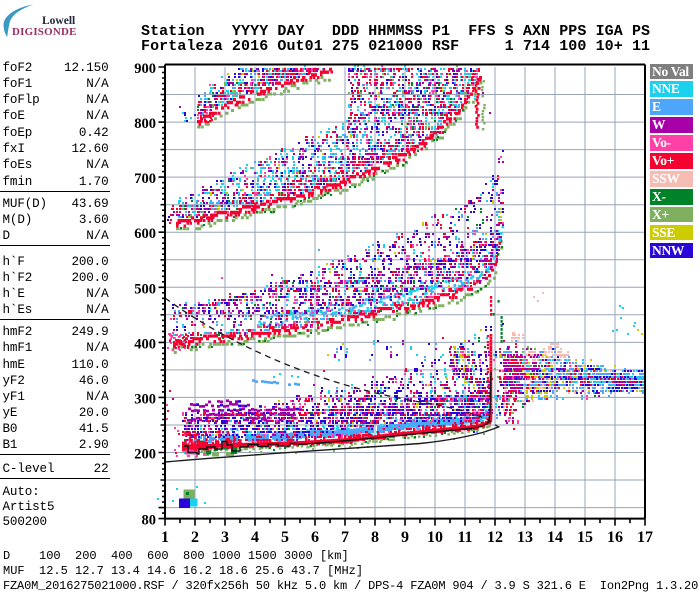  What do you see at coordinates (525, 537) in the screenshot?
I see `svg-text: 13` at bounding box center [525, 537].